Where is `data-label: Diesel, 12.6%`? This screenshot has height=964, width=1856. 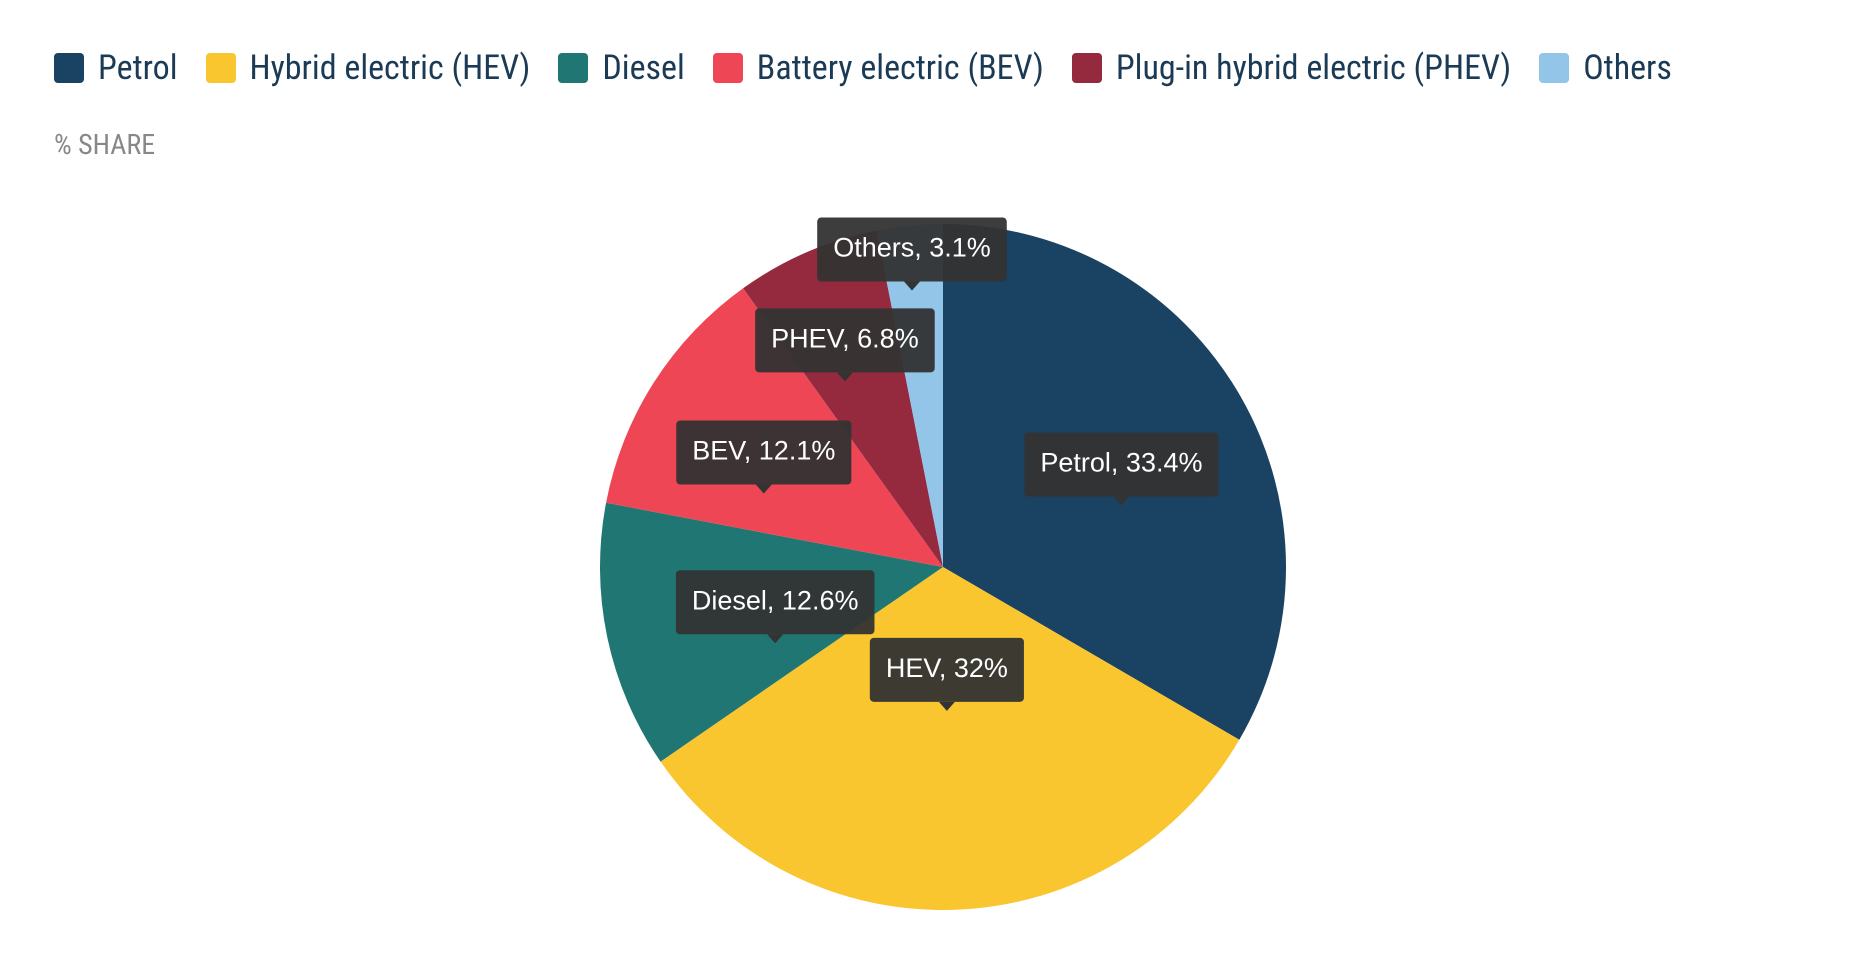
data-label: Diesel, 12.6% is located at coordinates (775, 607).